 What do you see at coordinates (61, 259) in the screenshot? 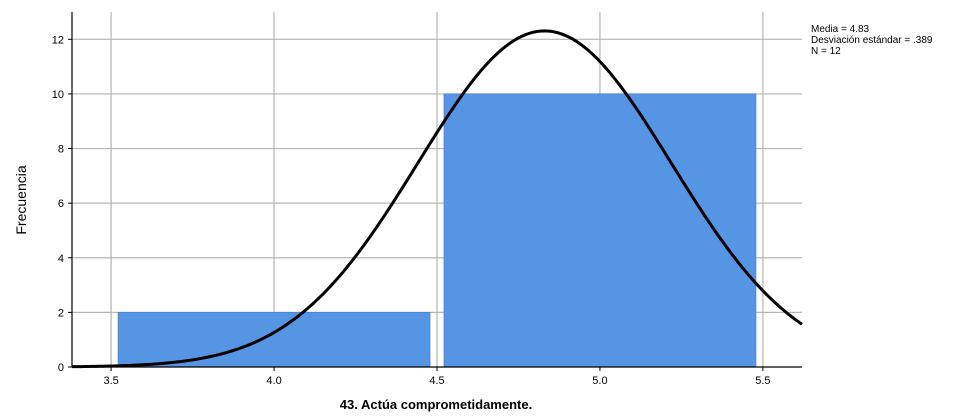
I see `y-tick-label: 4` at bounding box center [61, 259].